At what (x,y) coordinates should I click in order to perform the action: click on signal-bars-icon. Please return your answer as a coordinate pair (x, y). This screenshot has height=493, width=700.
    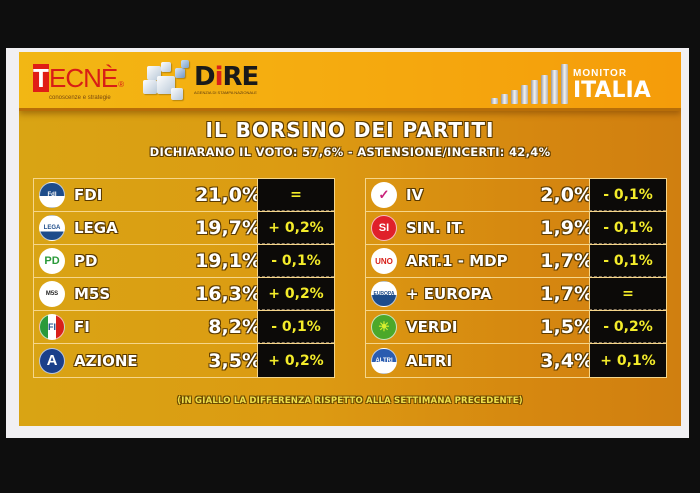
    Looking at the image, I should click on (529, 84).